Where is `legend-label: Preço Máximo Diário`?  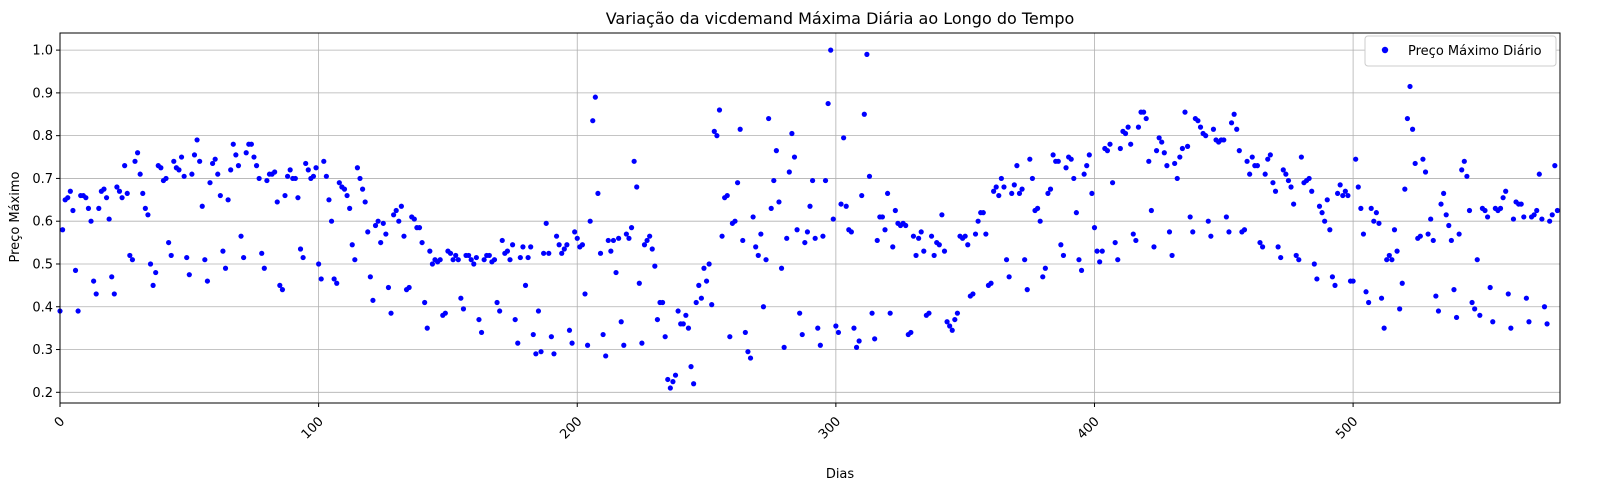 legend-label: Preço Máximo Diário is located at coordinates (1475, 51).